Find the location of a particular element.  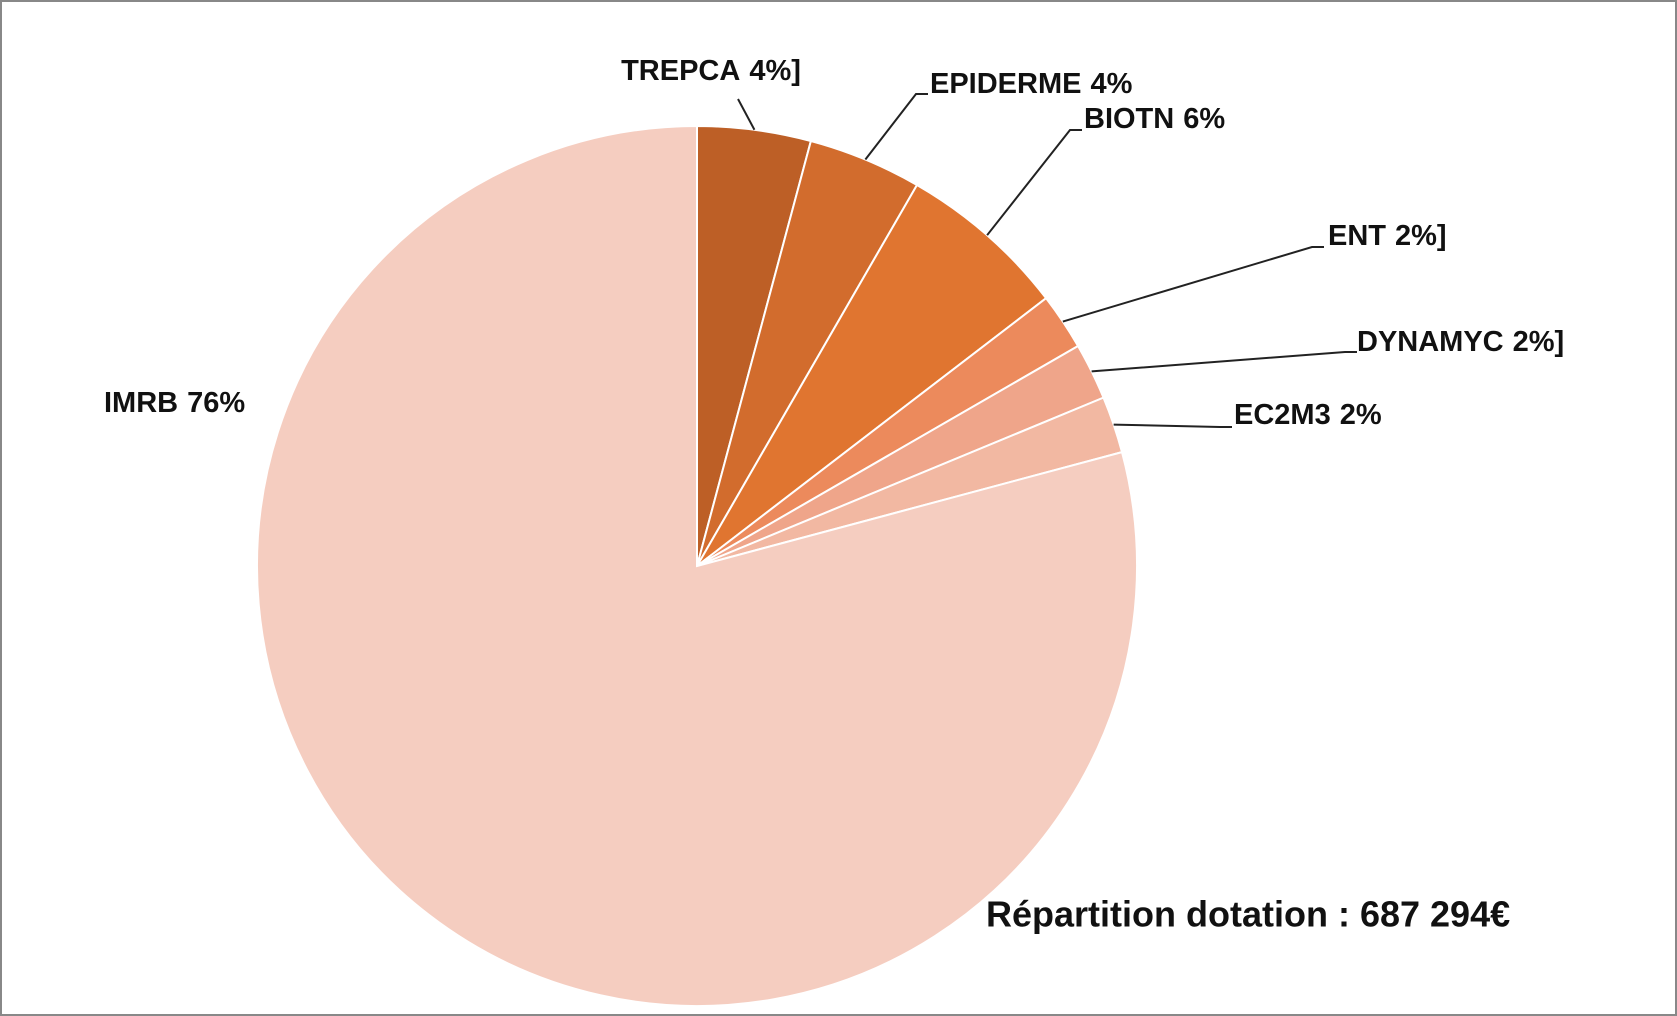

label-category: TREPCA is located at coordinates (680, 71).